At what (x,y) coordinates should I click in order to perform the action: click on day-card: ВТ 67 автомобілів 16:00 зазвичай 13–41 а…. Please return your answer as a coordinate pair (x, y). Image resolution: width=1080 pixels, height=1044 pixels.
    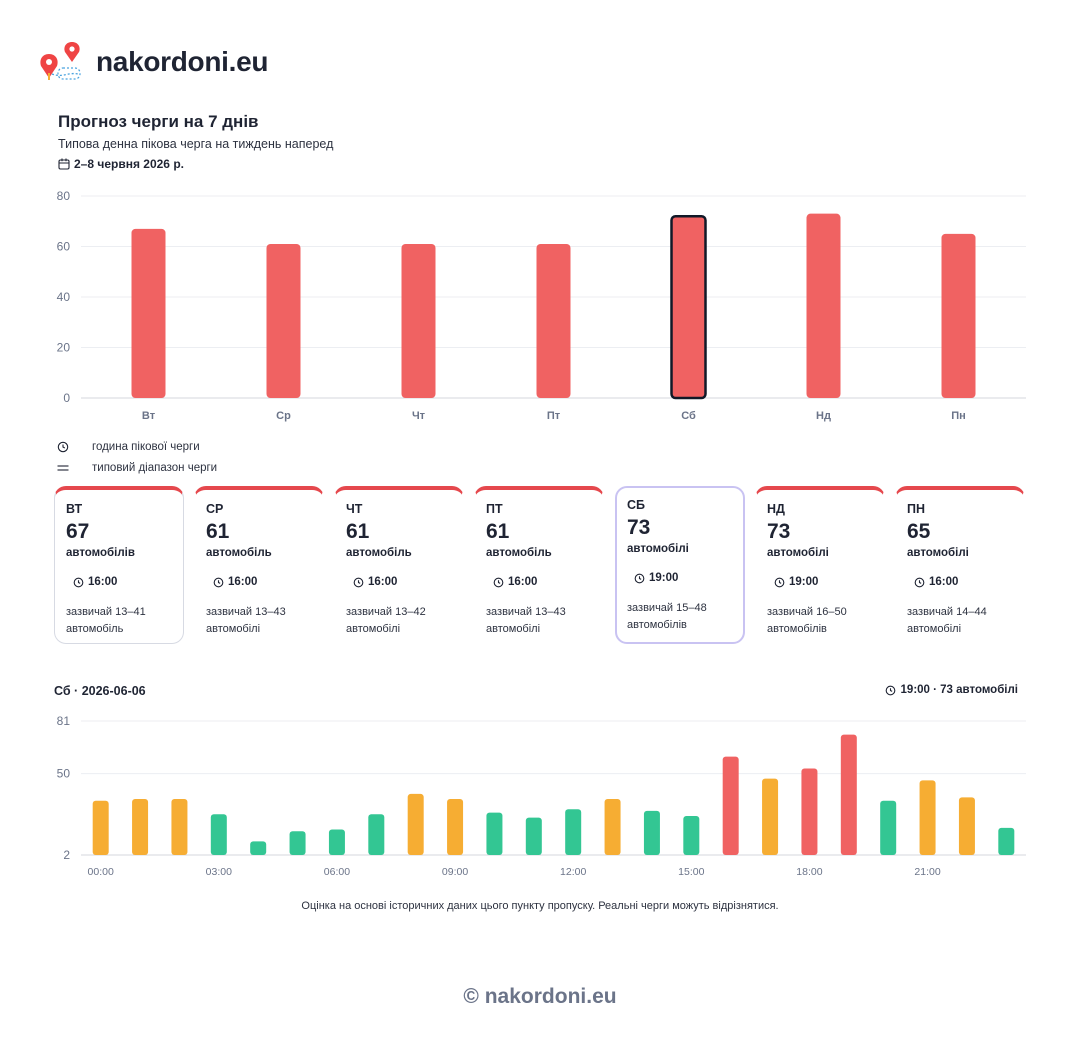
    Looking at the image, I should click on (119, 565).